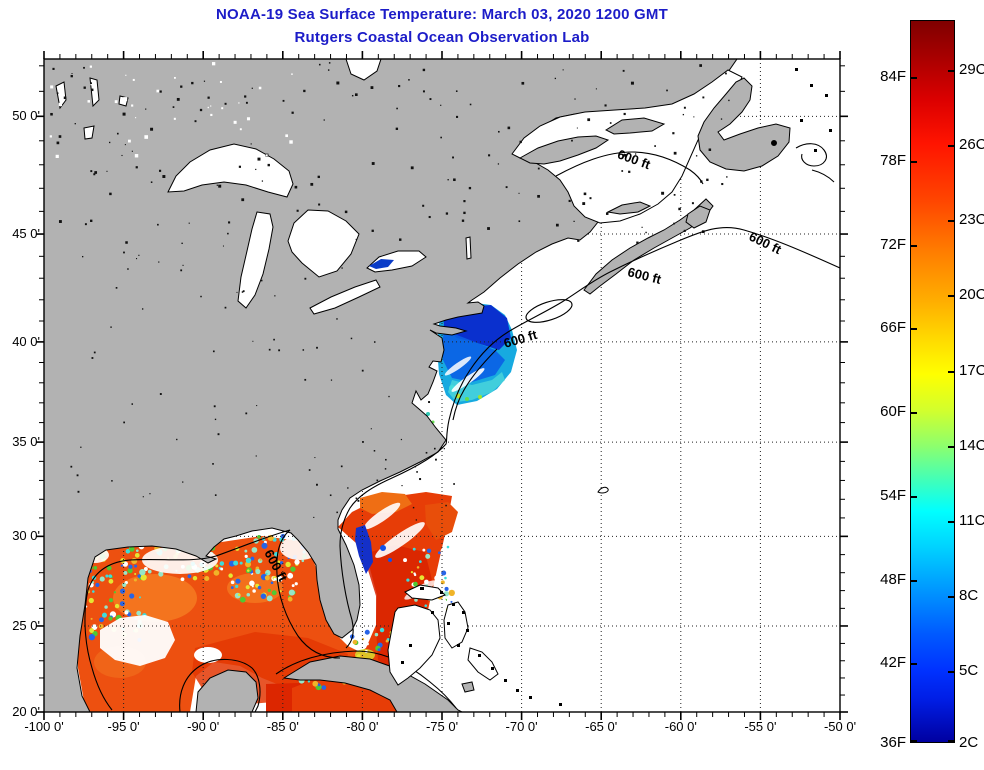 The image size is (984, 770). I want to click on cold-coastal-streak, so click(364, 549).